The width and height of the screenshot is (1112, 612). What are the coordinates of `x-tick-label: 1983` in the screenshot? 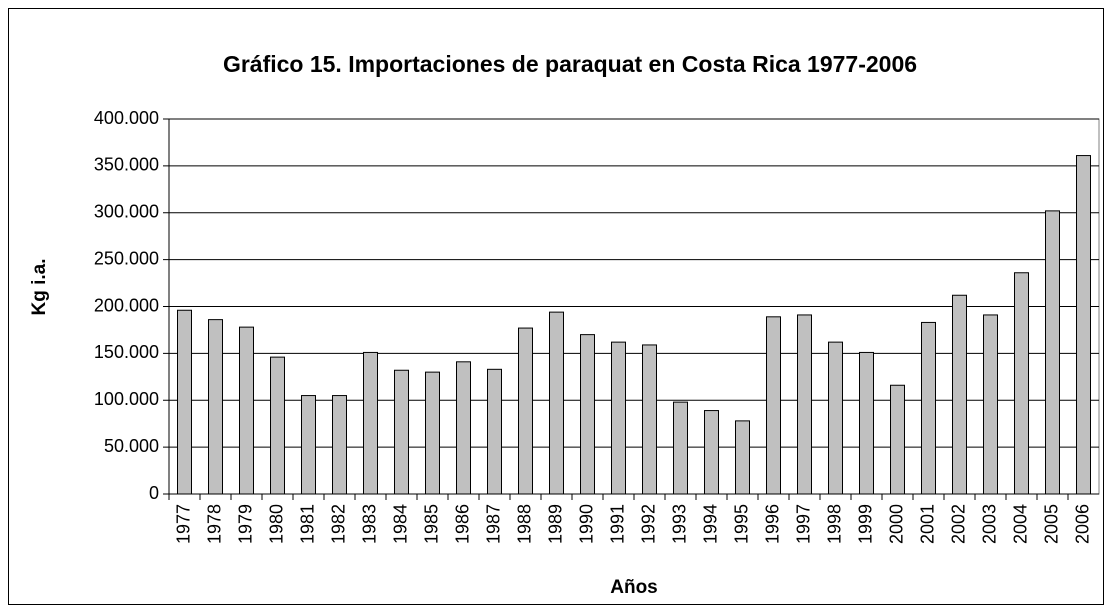 It's located at (369, 524).